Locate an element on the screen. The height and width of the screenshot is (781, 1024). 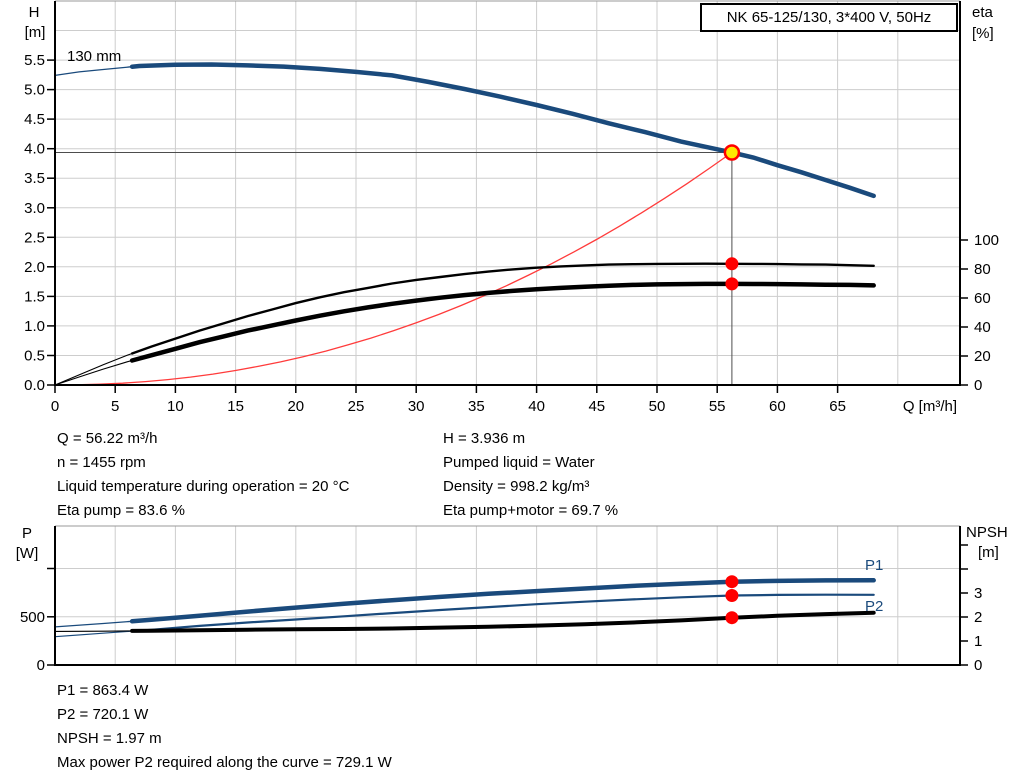
curve-p1-thick is located at coordinates (502, 601).